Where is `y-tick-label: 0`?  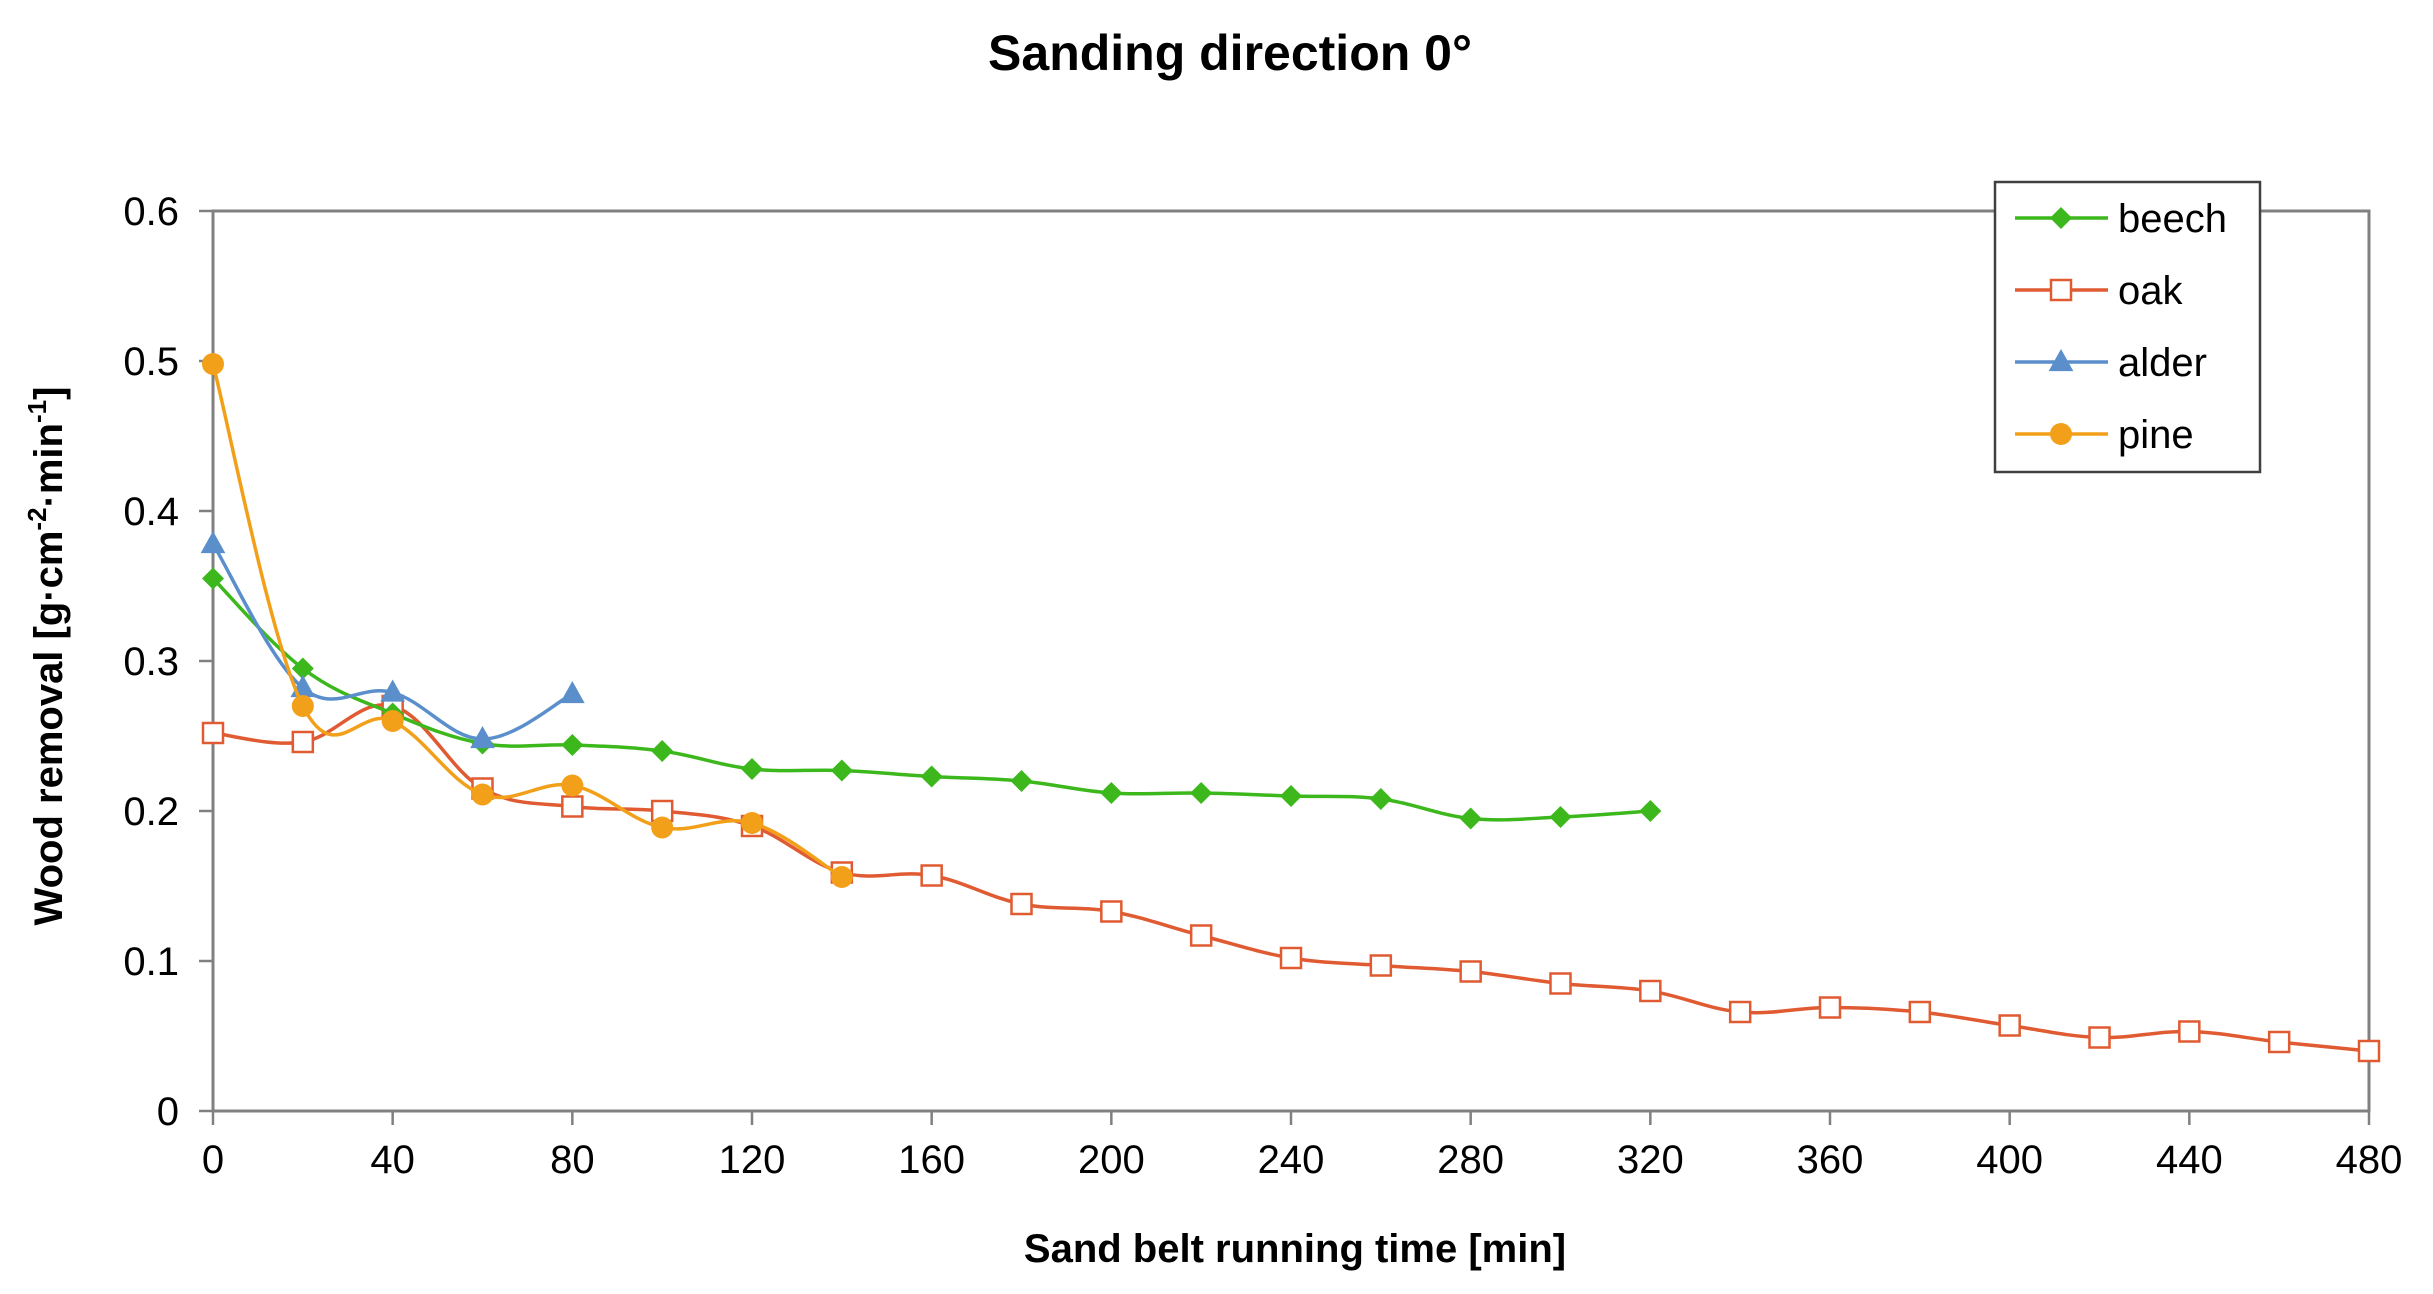
y-tick-label: 0 is located at coordinates (168, 1112).